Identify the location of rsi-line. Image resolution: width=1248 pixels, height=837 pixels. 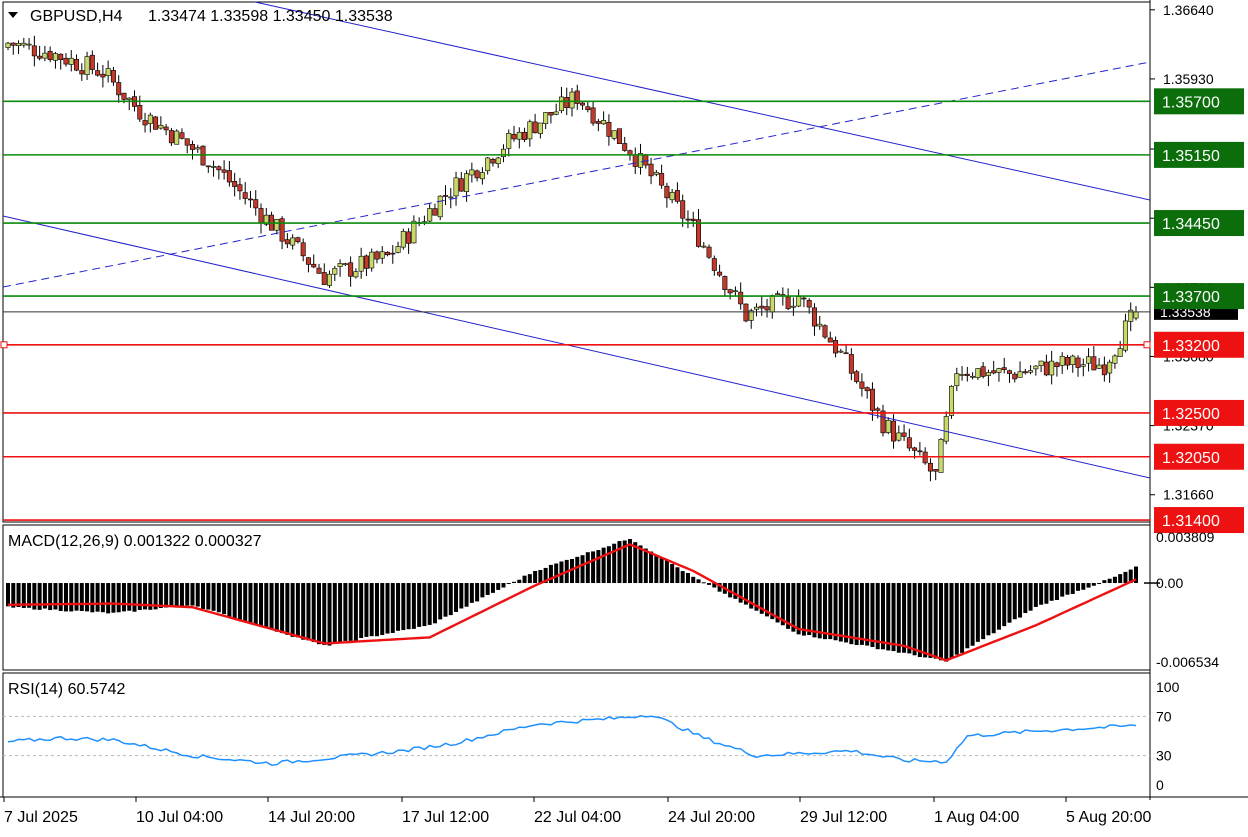
(572, 740).